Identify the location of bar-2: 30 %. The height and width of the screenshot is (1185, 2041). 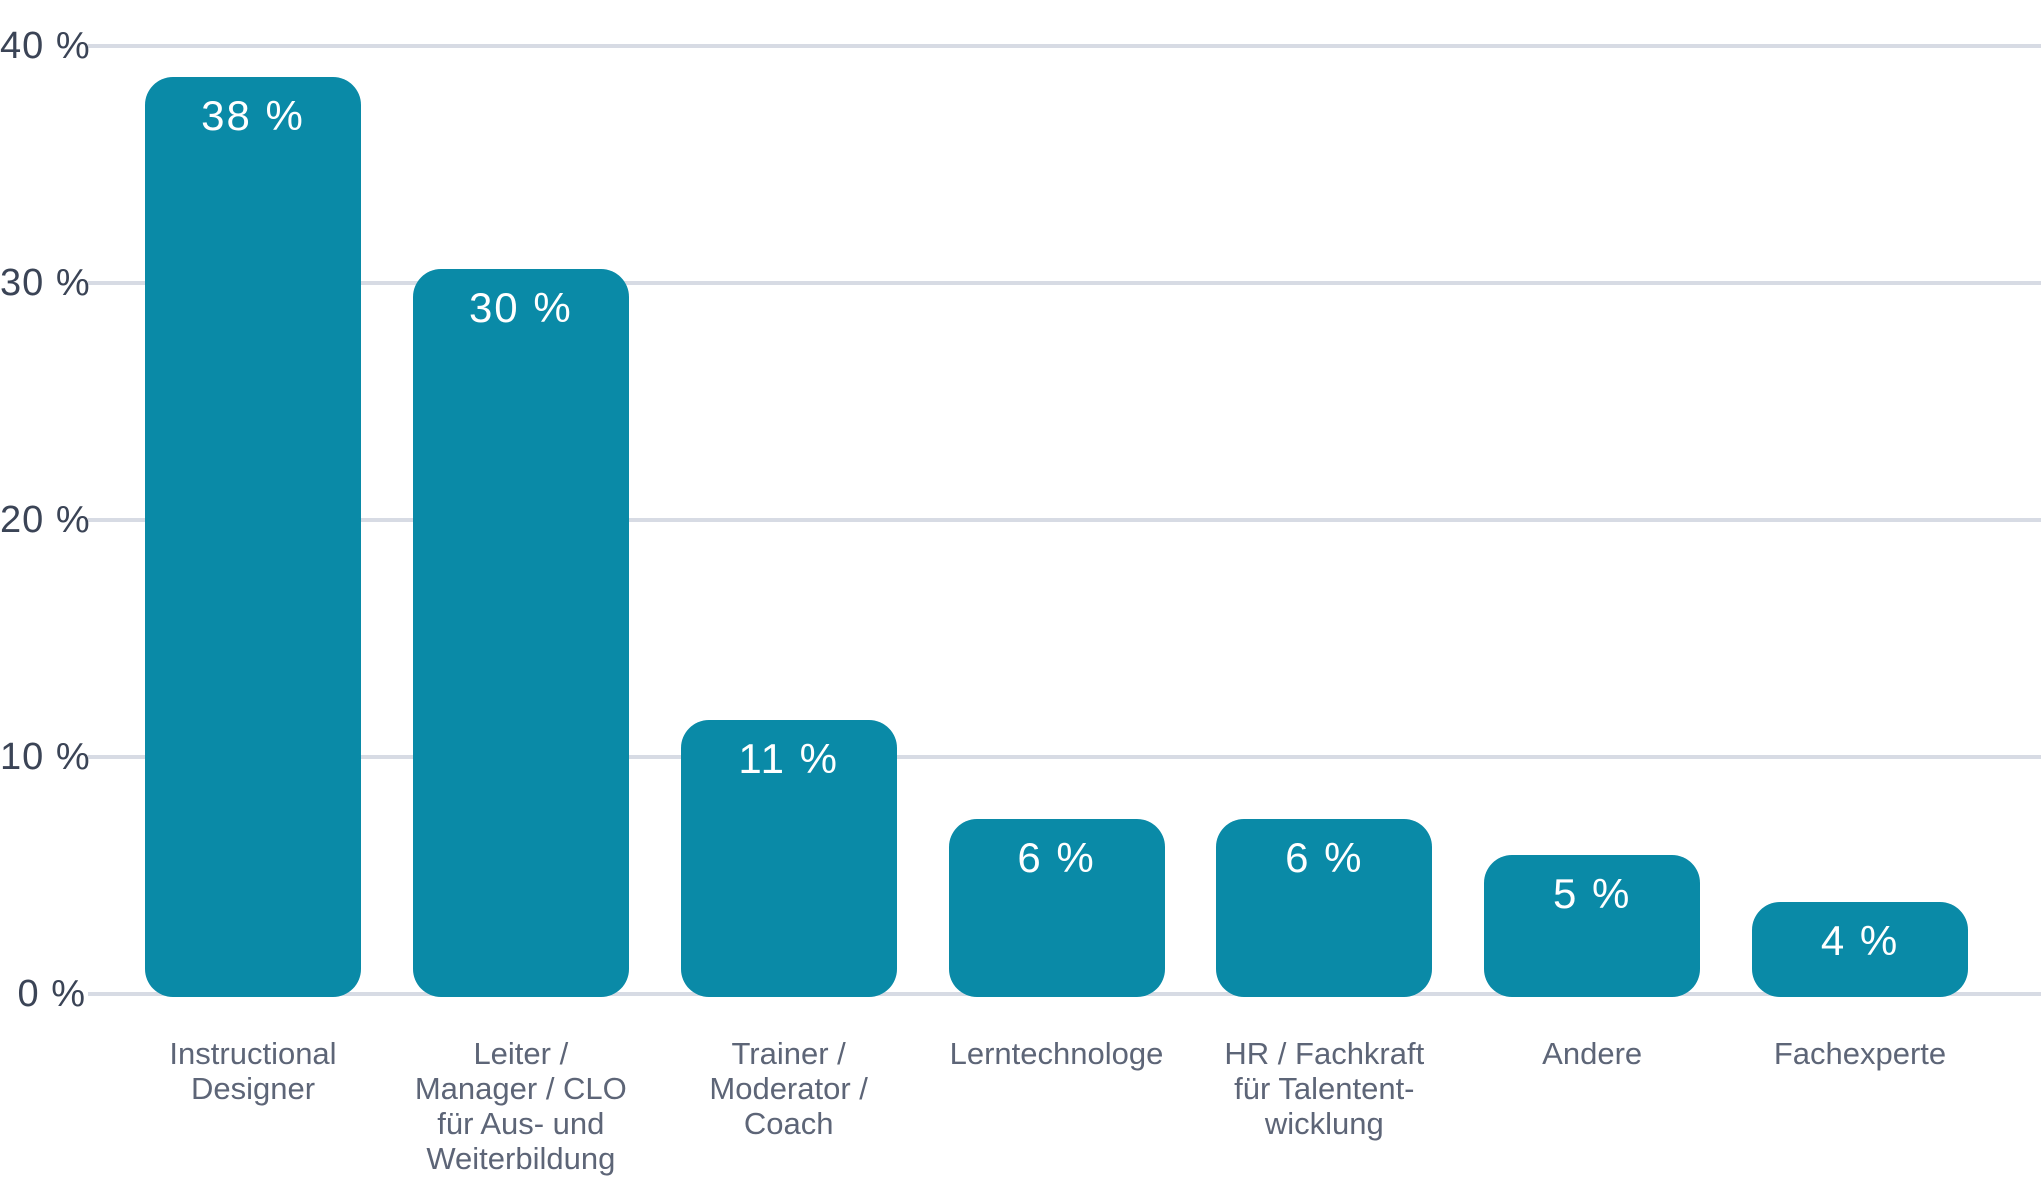
(520, 633).